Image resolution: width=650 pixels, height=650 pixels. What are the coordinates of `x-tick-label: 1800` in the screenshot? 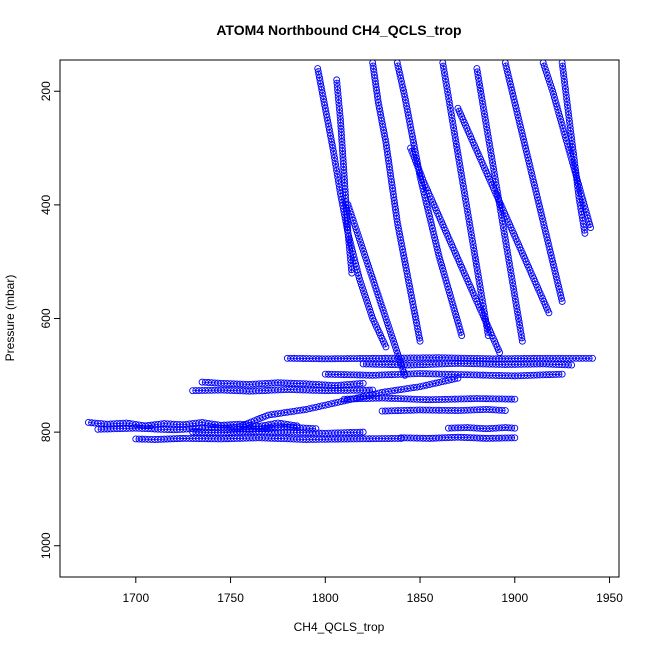 It's located at (325, 598).